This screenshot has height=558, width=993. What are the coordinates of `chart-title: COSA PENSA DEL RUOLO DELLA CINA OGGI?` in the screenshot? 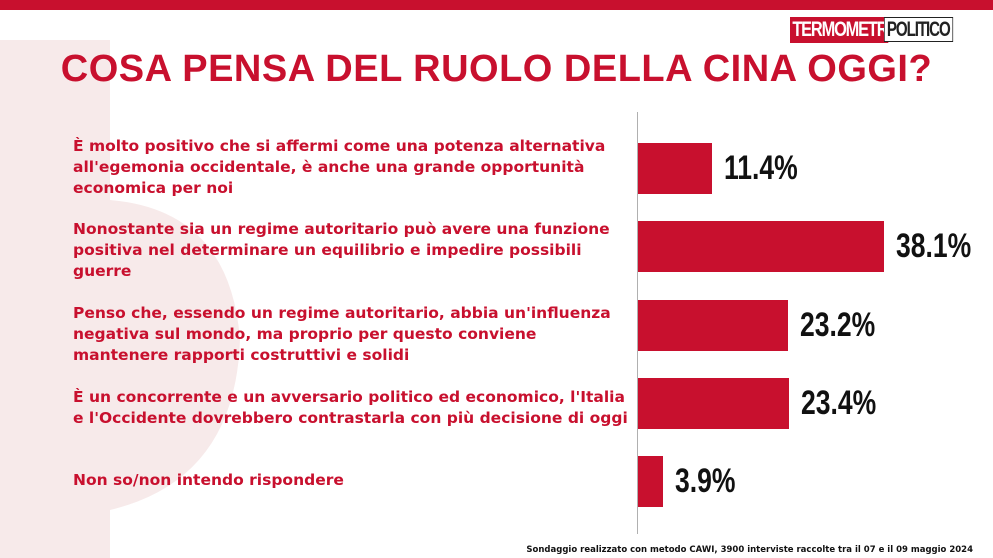 It's located at (496, 69).